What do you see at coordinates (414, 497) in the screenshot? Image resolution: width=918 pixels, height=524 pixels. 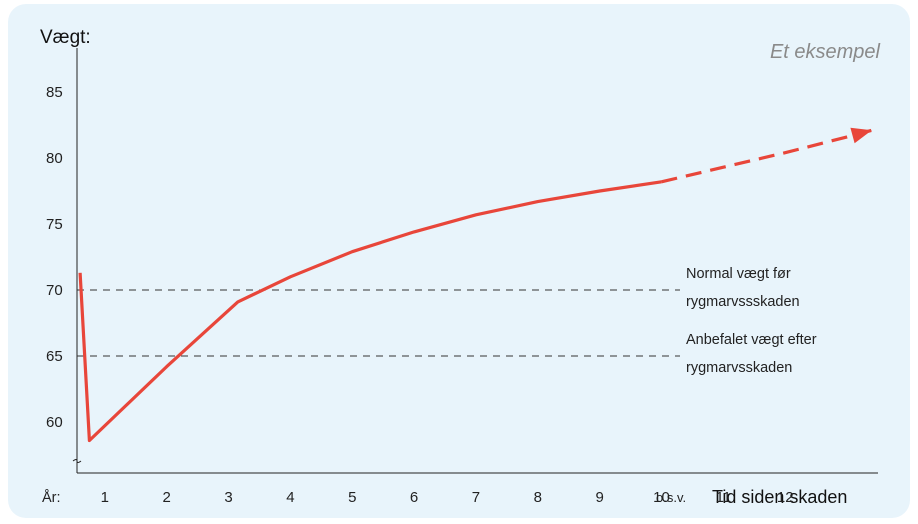 I see `x-tick-label: 6` at bounding box center [414, 497].